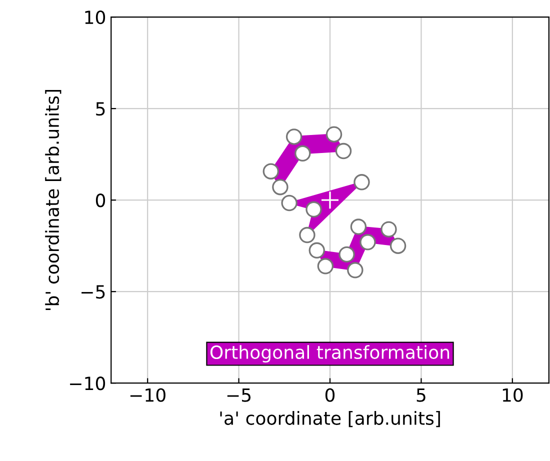 The image size is (550, 461). What do you see at coordinates (239, 395) in the screenshot?
I see `x-tick-label: −5` at bounding box center [239, 395].